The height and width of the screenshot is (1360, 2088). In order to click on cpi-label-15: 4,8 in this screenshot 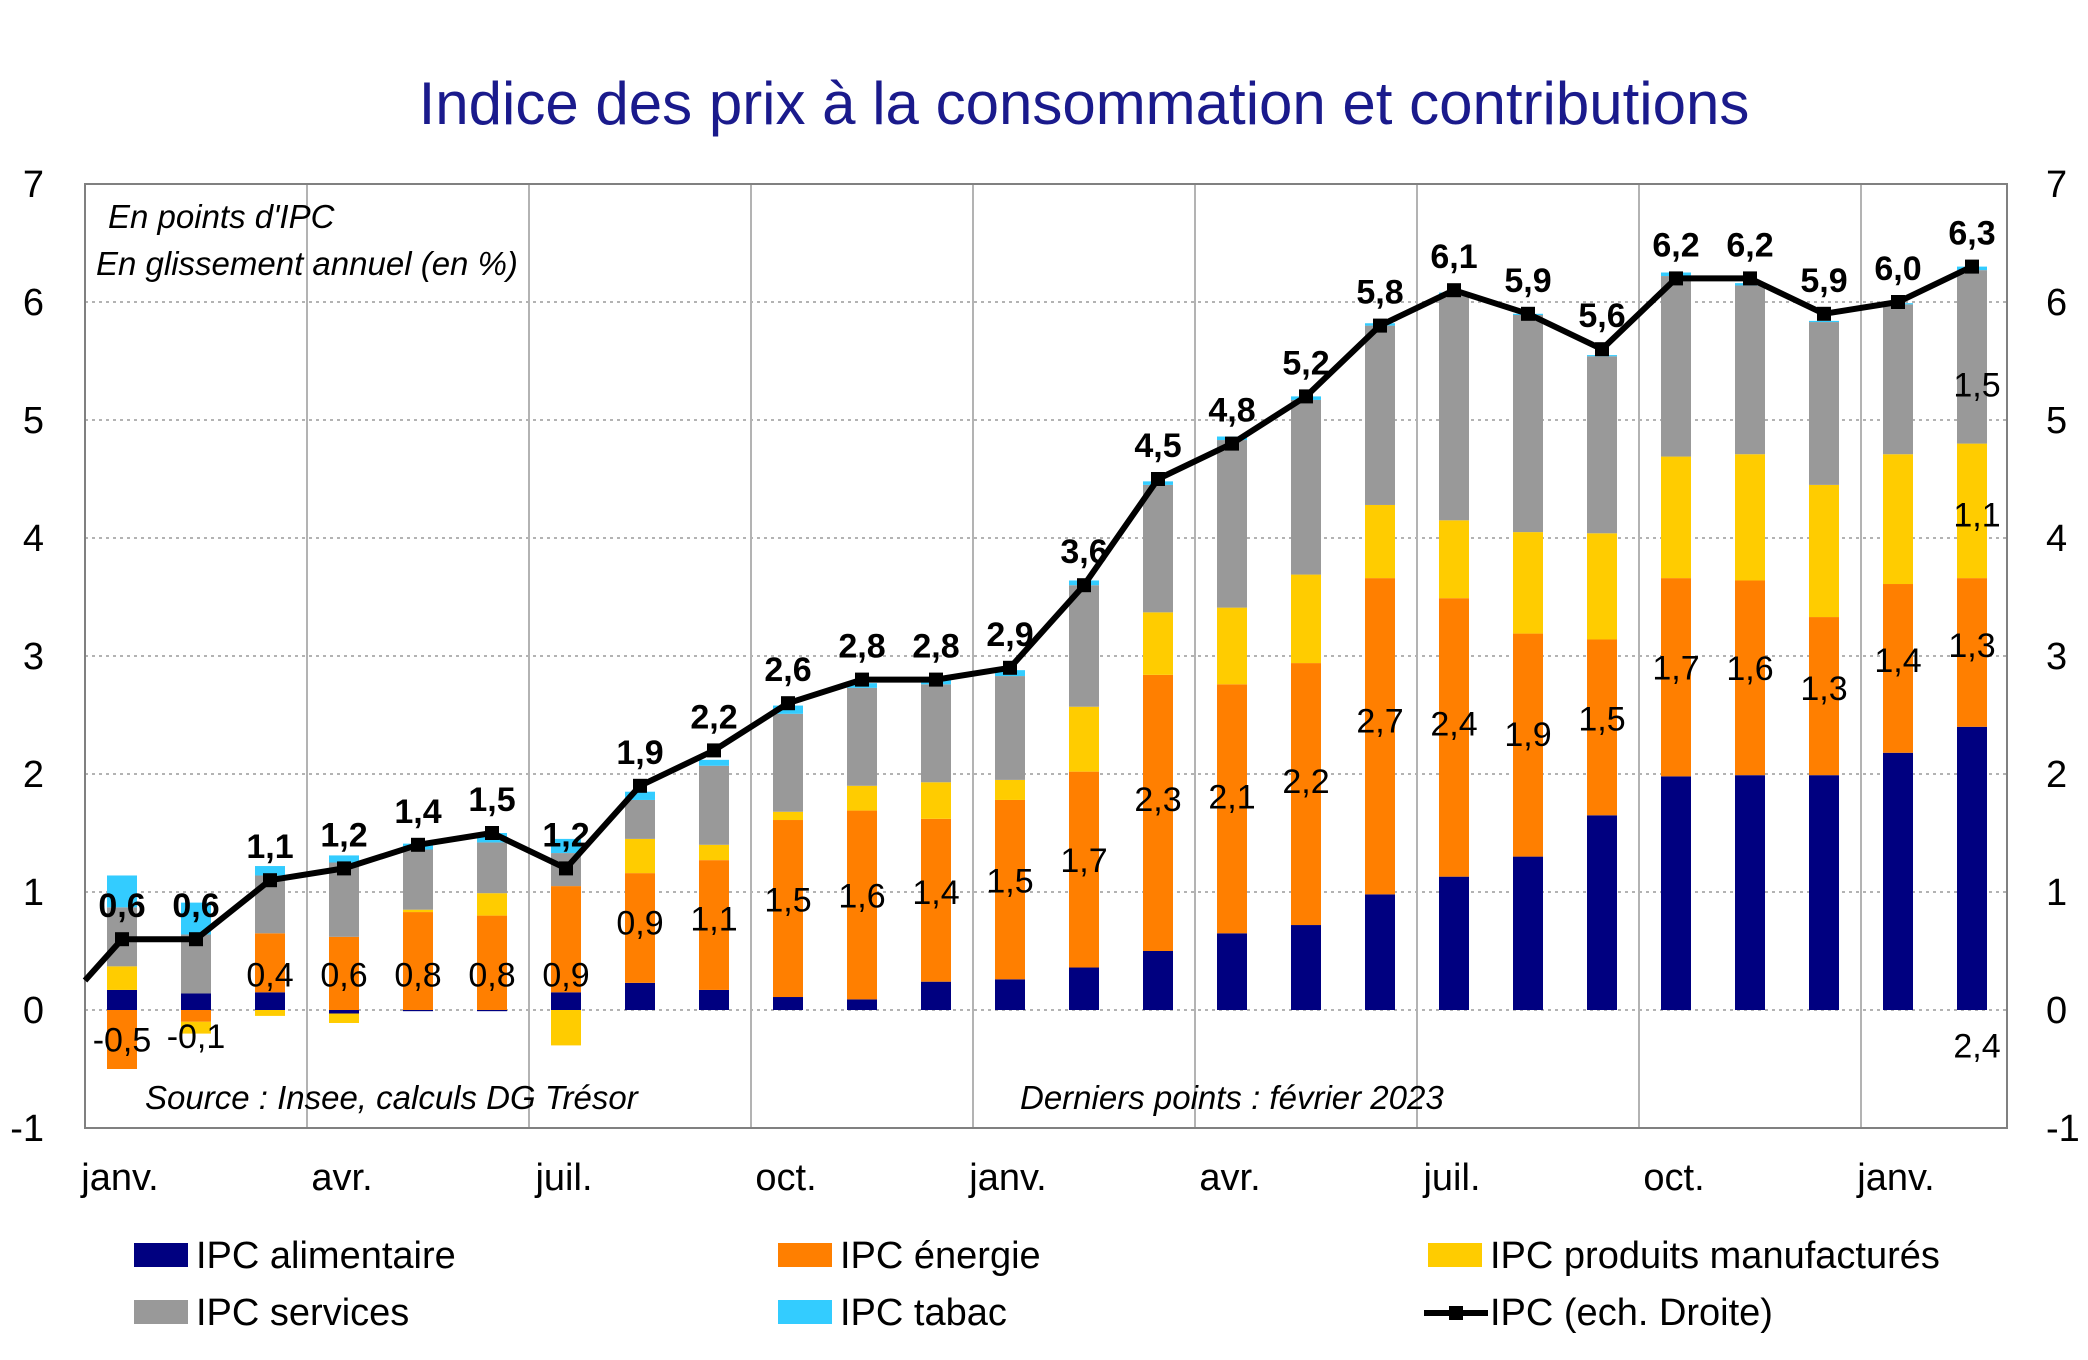, I will do `click(1231, 411)`.